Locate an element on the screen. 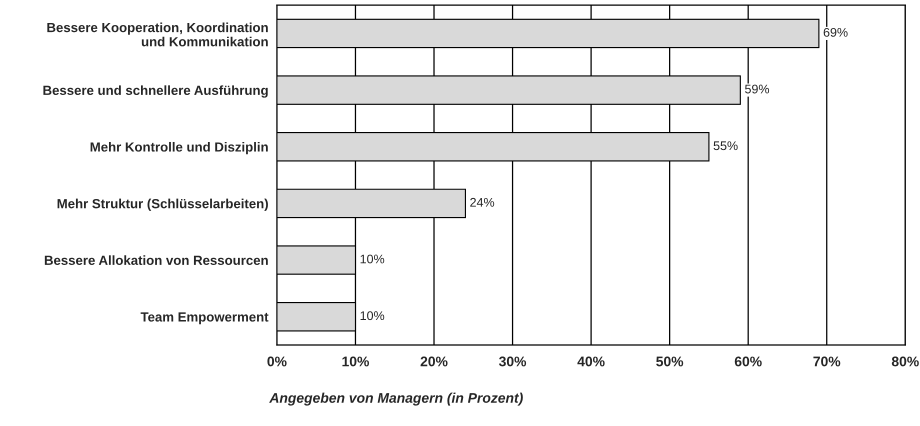 The width and height of the screenshot is (920, 426). x-tick-label: 50% is located at coordinates (670, 361).